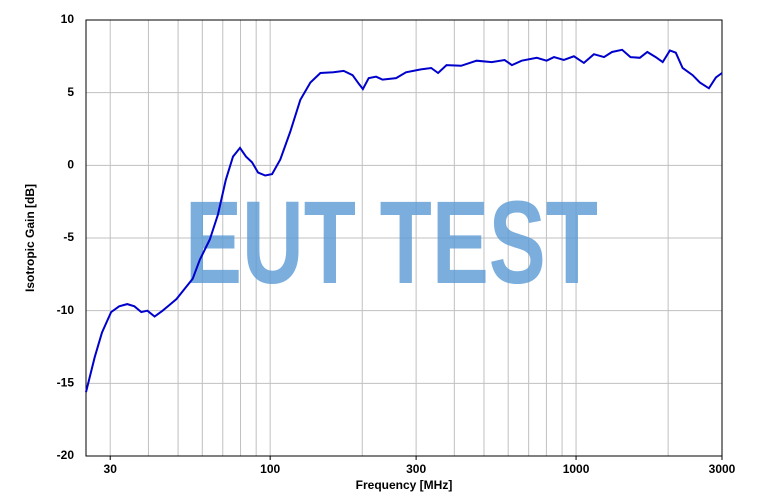 The width and height of the screenshot is (766, 499). I want to click on y-tick-label: 5, so click(70, 92).